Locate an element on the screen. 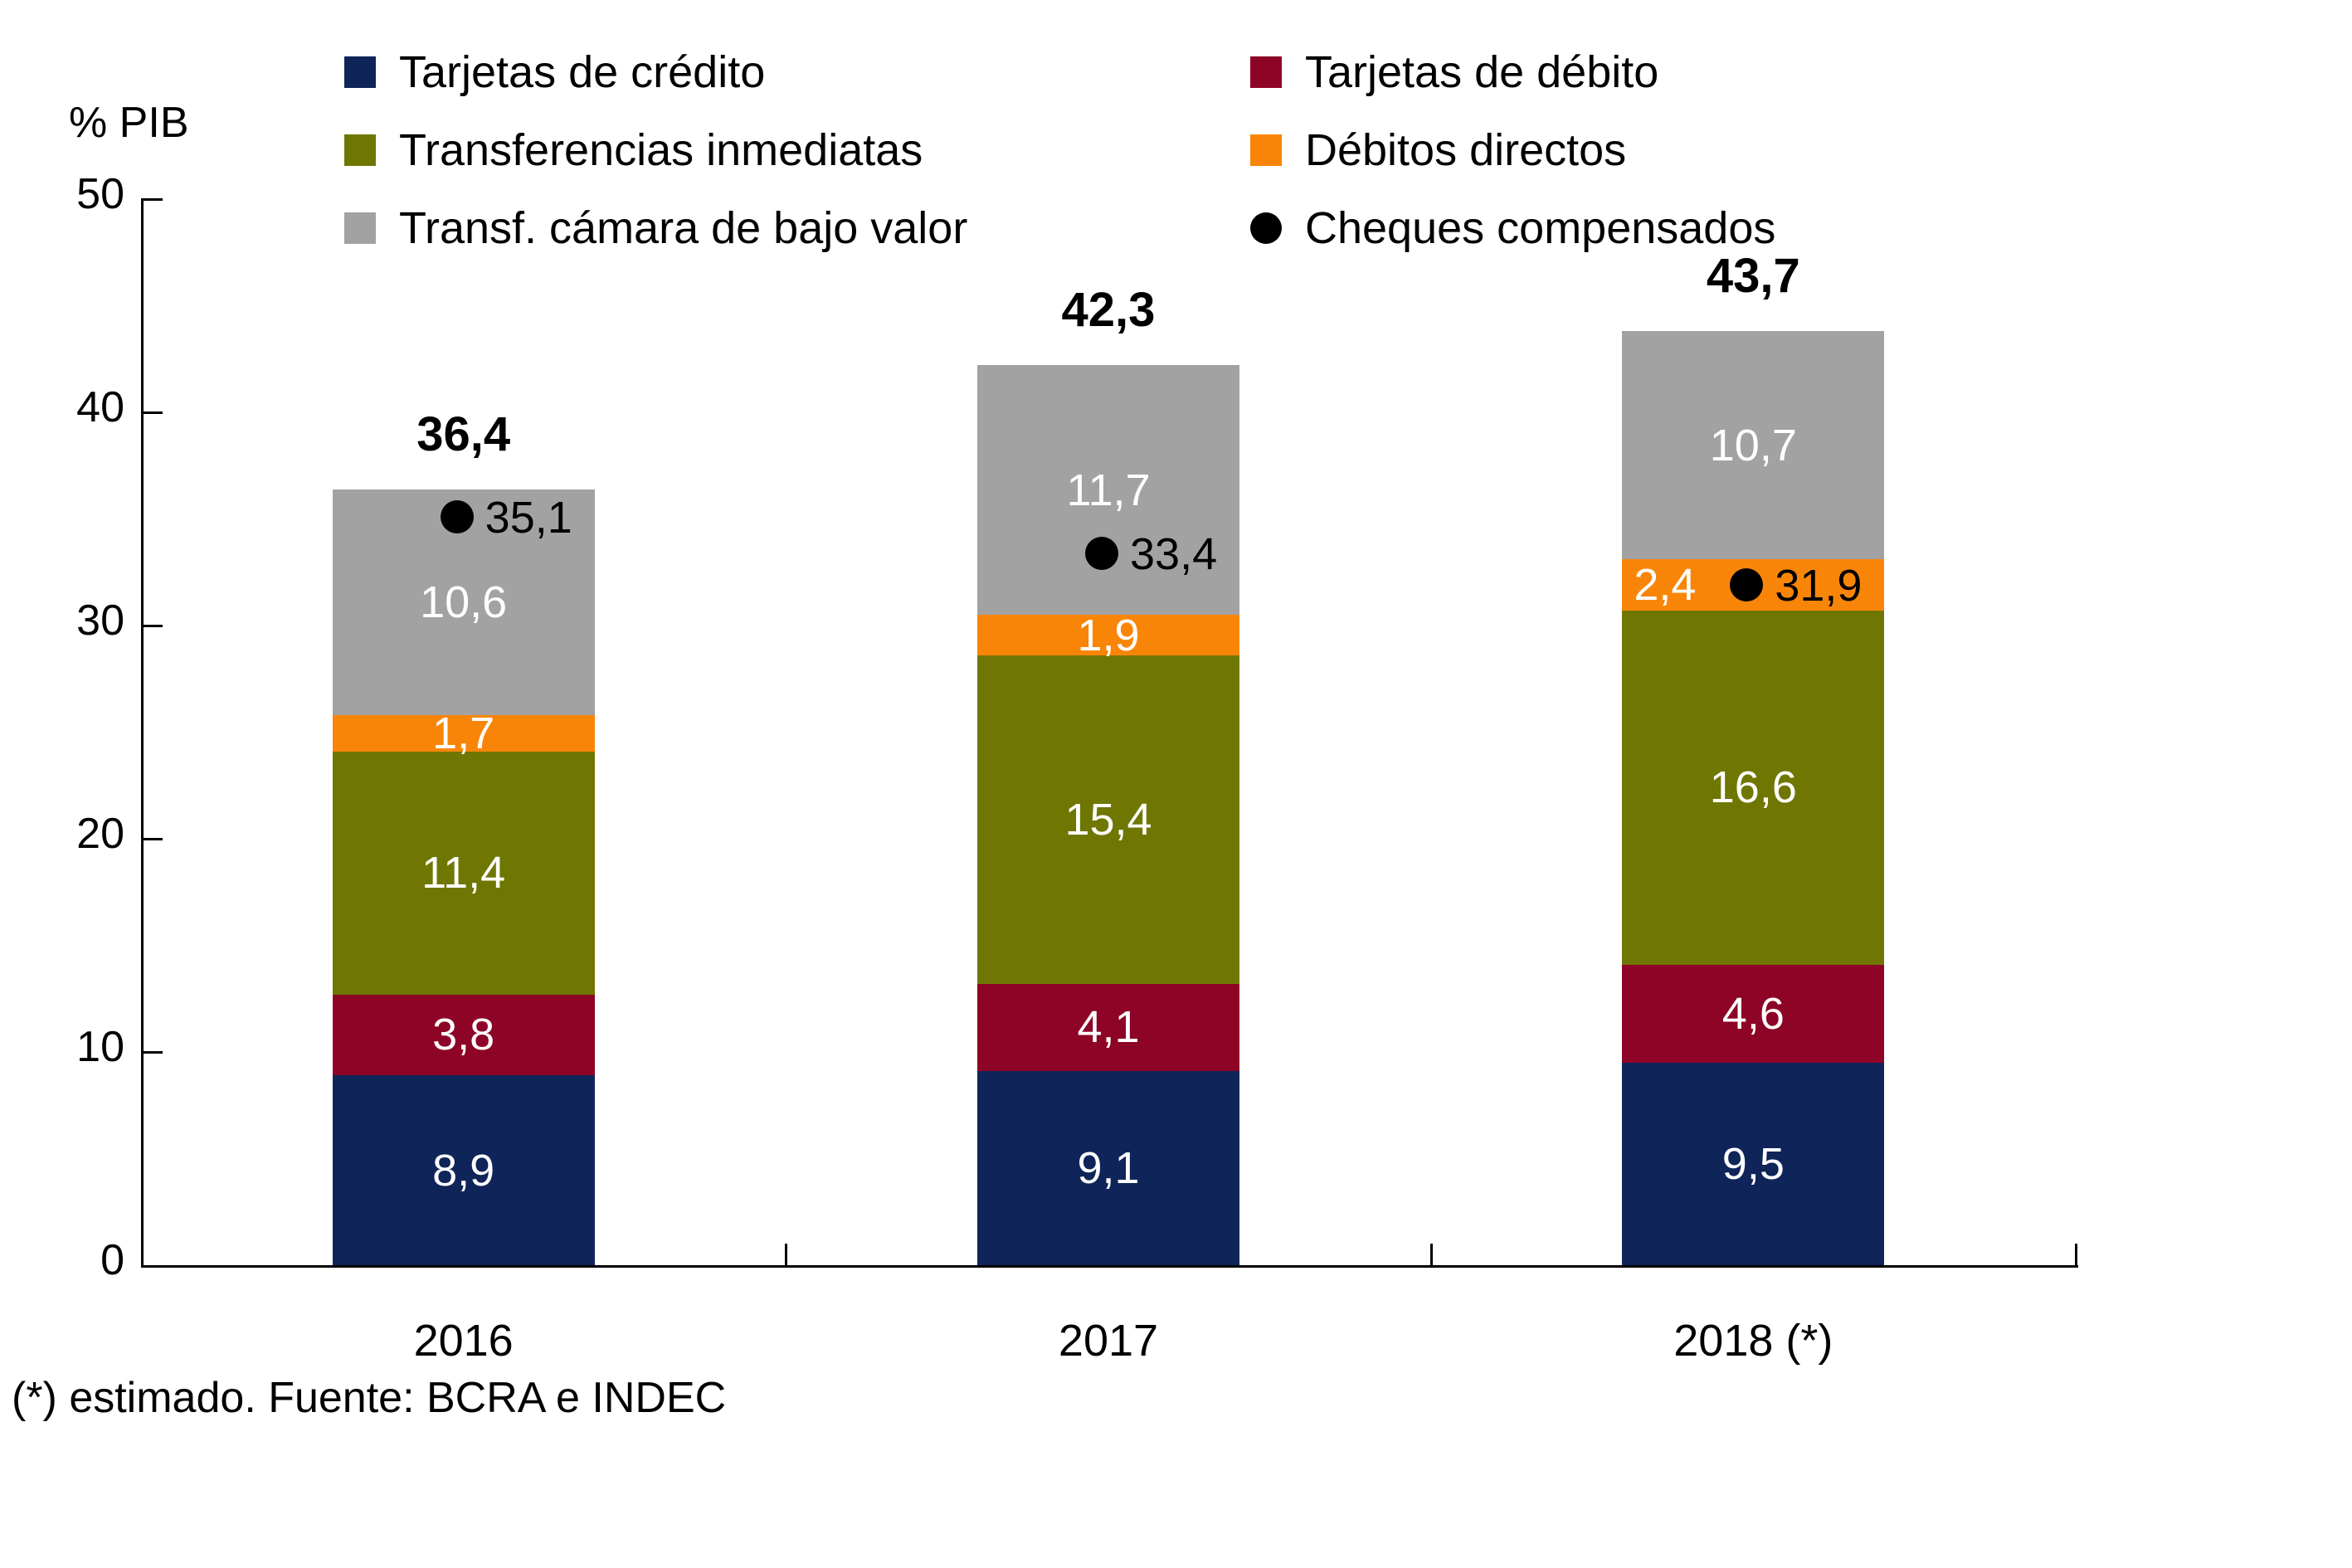  segment-label: 1,7 is located at coordinates (463, 733).